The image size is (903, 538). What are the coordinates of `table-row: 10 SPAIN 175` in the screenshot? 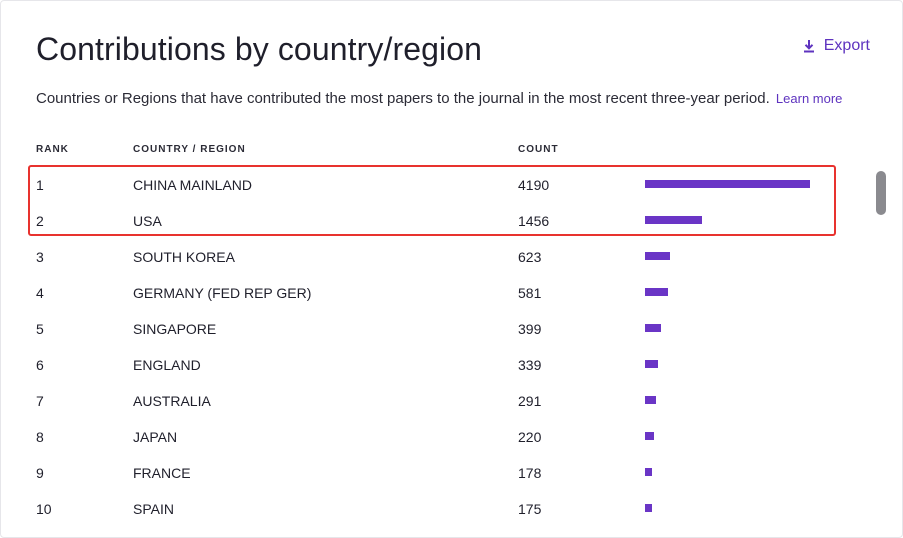 It's located at (436, 509).